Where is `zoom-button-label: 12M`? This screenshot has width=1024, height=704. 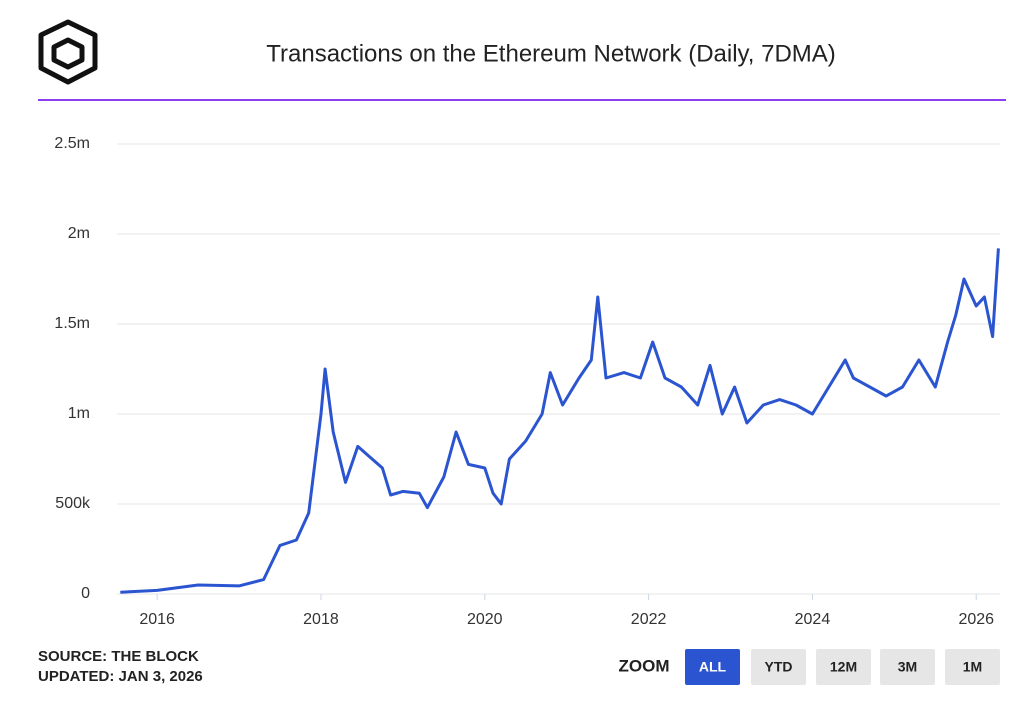 zoom-button-label: 12M is located at coordinates (843, 667).